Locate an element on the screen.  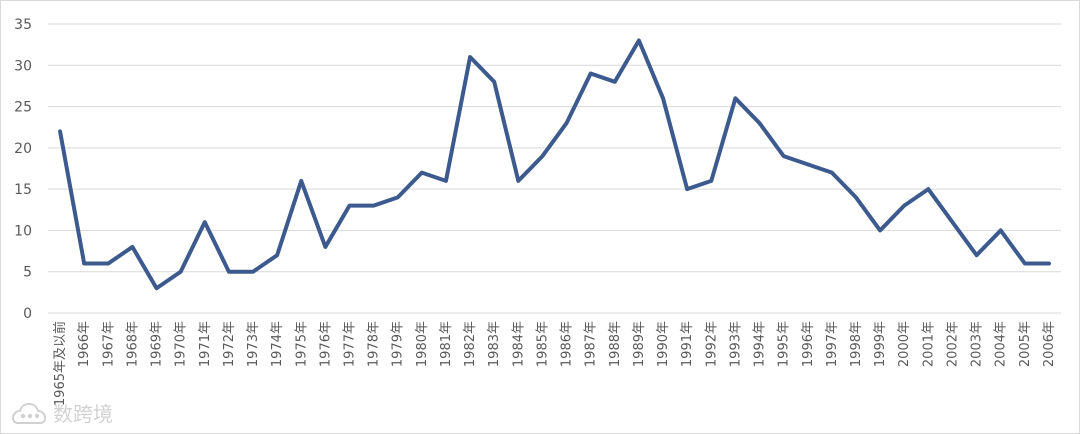
y-tick-label: 0 is located at coordinates (27, 314).